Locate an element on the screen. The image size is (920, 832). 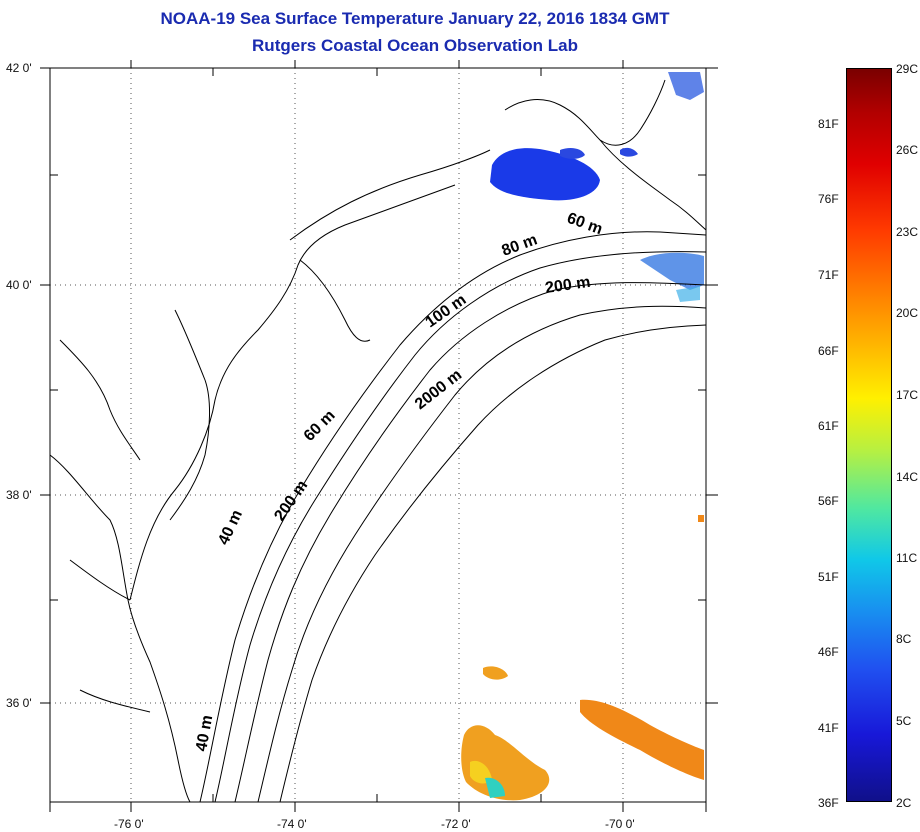
colorbar-f-label: 71F is located at coordinates (828, 275).